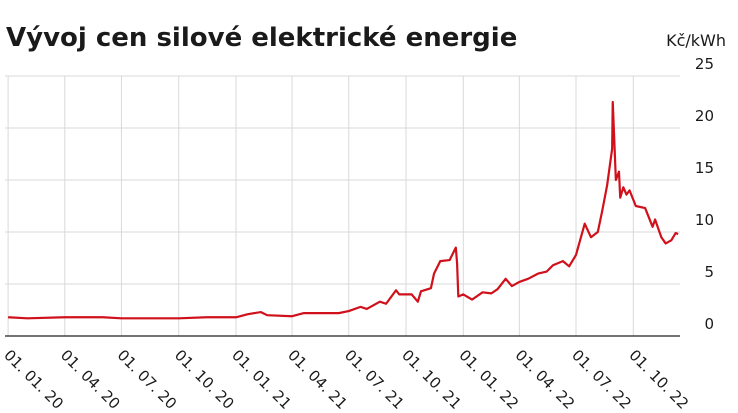  I want to click on x-tick-label: 01. 10. 21, so click(431, 379).